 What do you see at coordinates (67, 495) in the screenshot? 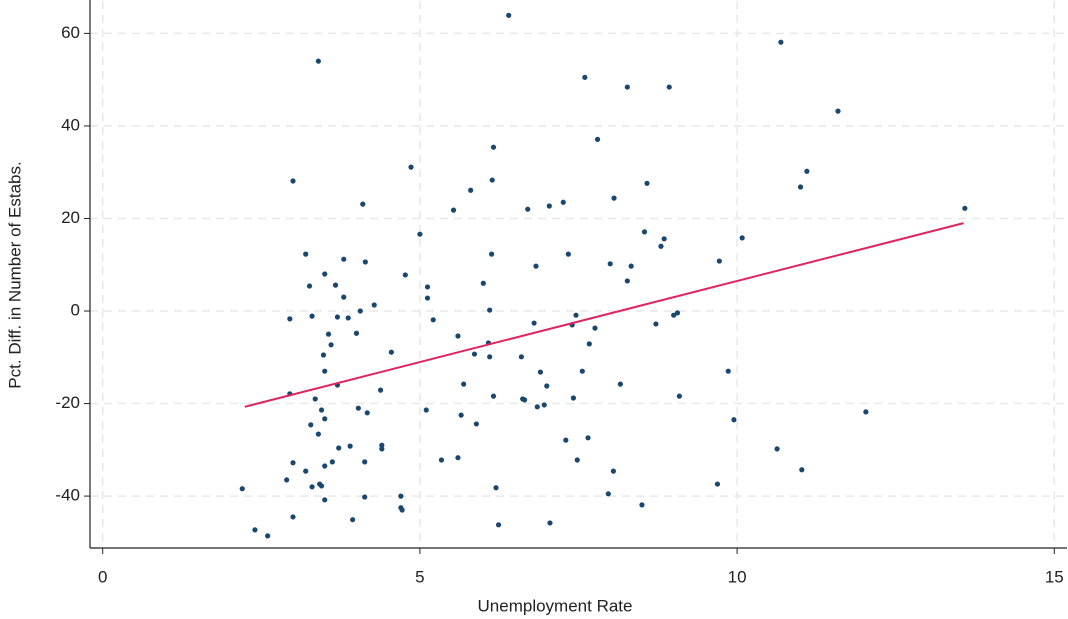
I see `y-tick-label: -40` at bounding box center [67, 495].